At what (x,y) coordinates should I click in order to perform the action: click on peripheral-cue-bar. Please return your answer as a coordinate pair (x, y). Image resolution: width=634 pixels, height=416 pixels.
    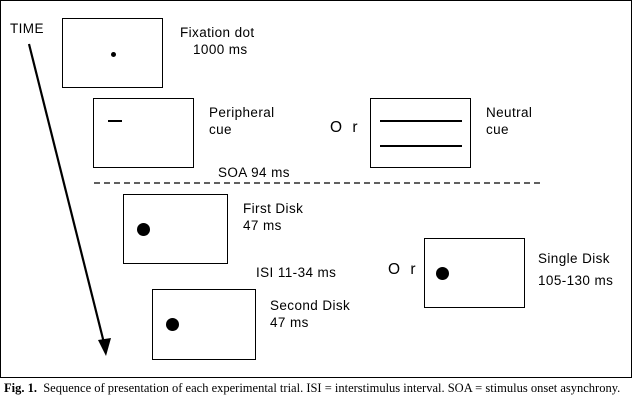
    Looking at the image, I should click on (115, 121).